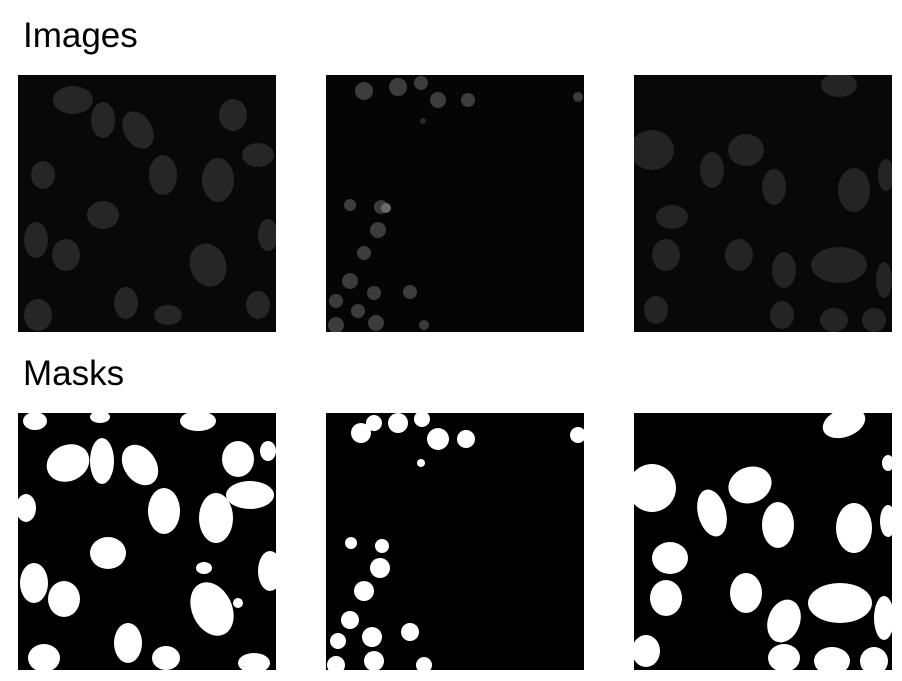 This screenshot has width=902, height=681. What do you see at coordinates (74, 373) in the screenshot?
I see `masks-heading: Masks` at bounding box center [74, 373].